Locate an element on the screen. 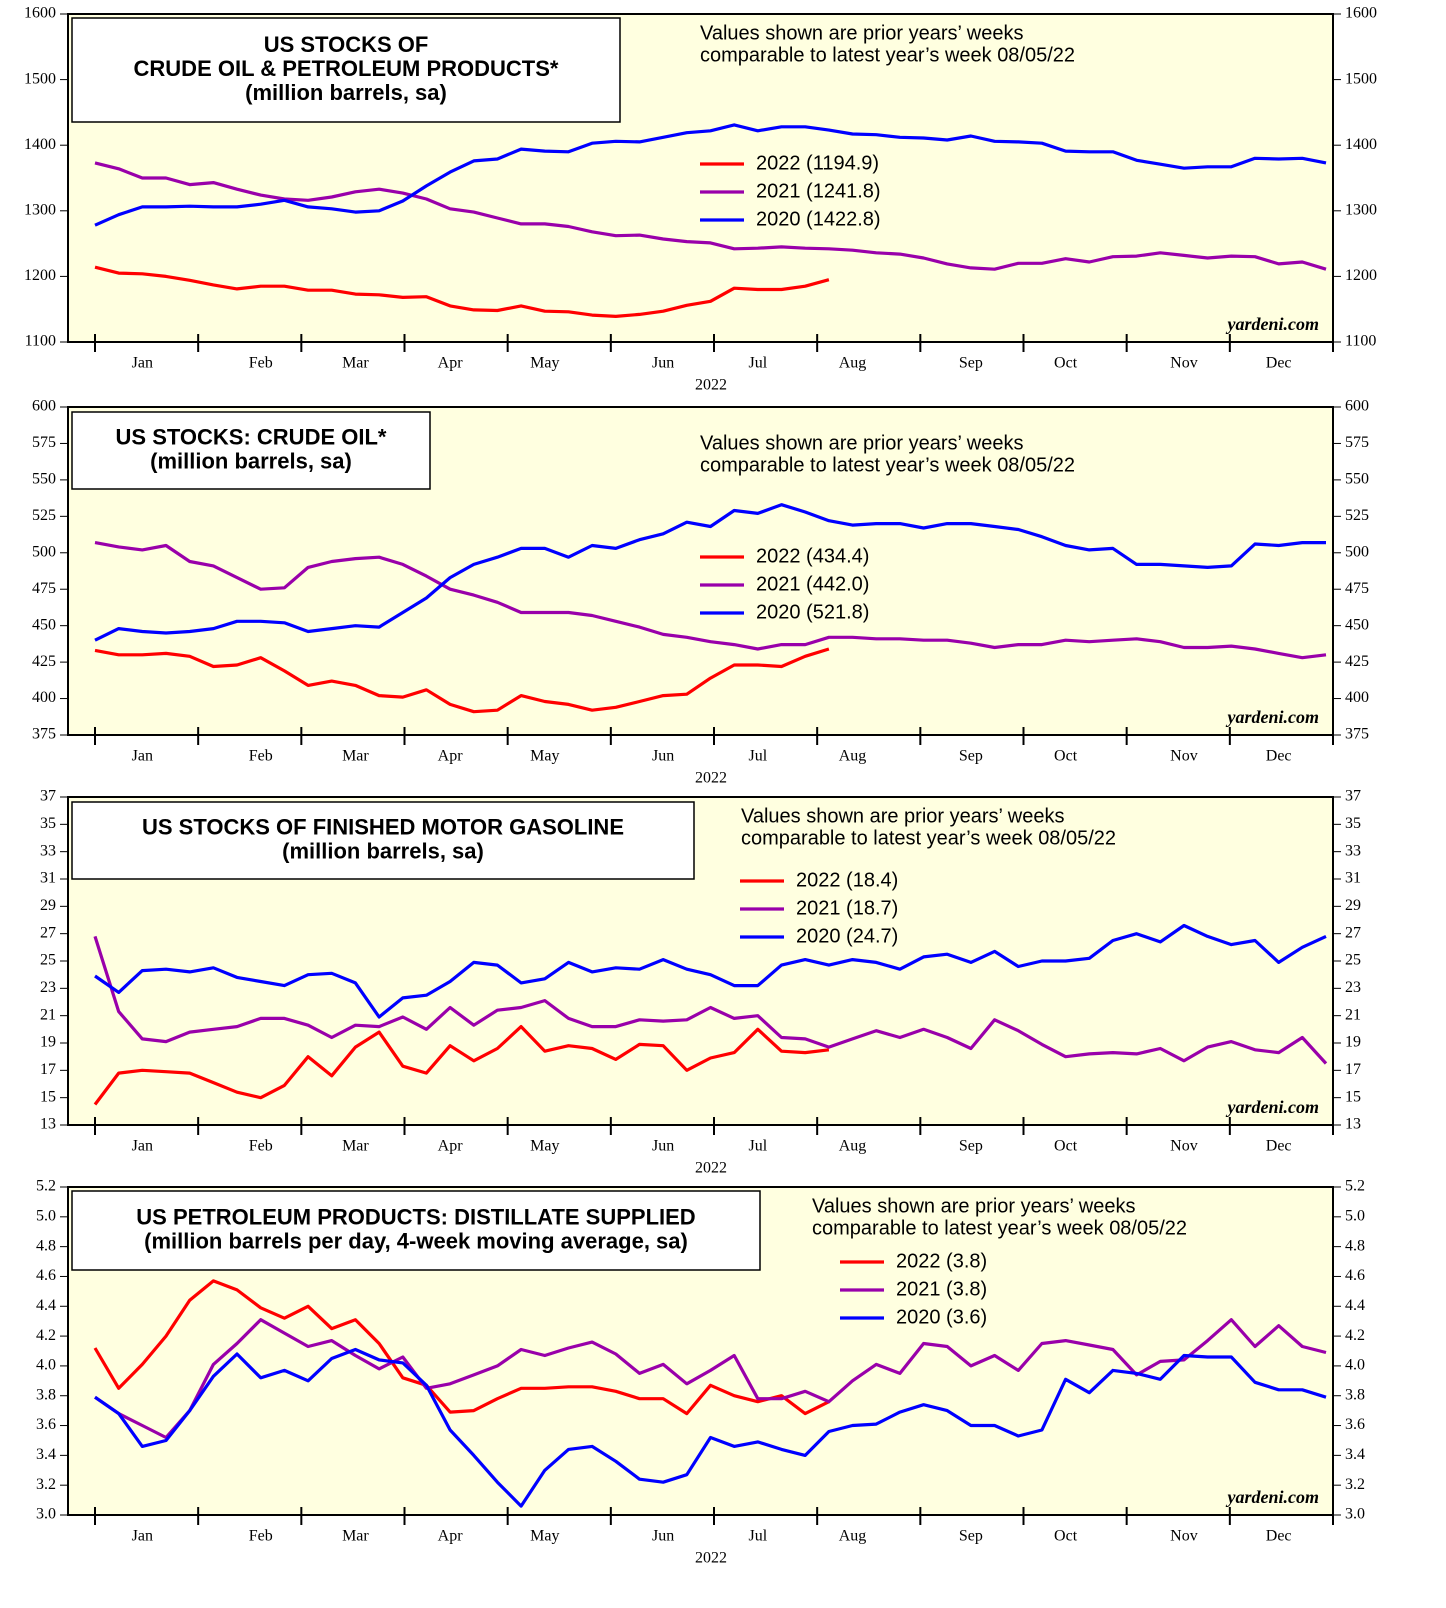 This screenshot has height=1608, width=1446. y-tick-label: 600 is located at coordinates (44, 406).